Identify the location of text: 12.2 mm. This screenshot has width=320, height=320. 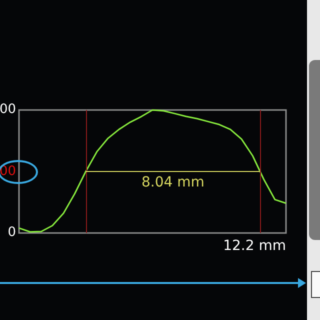
(254, 246).